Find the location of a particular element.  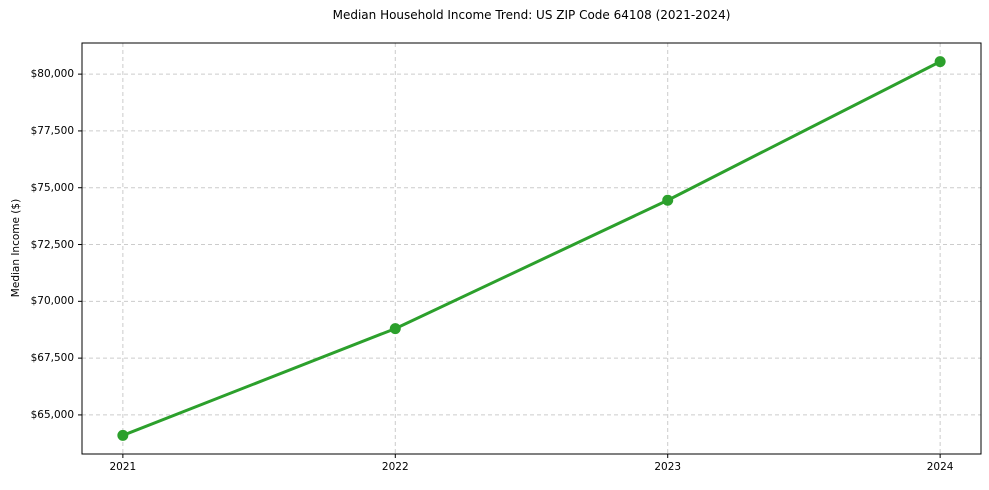

y-tick-label: $80,000 is located at coordinates (52, 74).